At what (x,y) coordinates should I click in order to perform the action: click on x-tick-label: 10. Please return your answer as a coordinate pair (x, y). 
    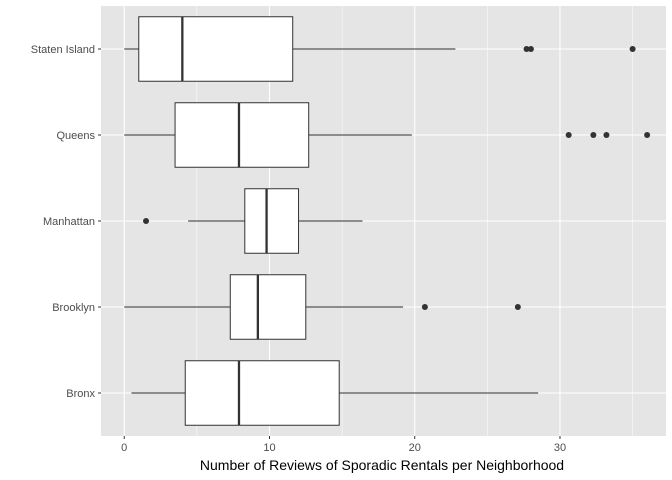
    Looking at the image, I should click on (269, 448).